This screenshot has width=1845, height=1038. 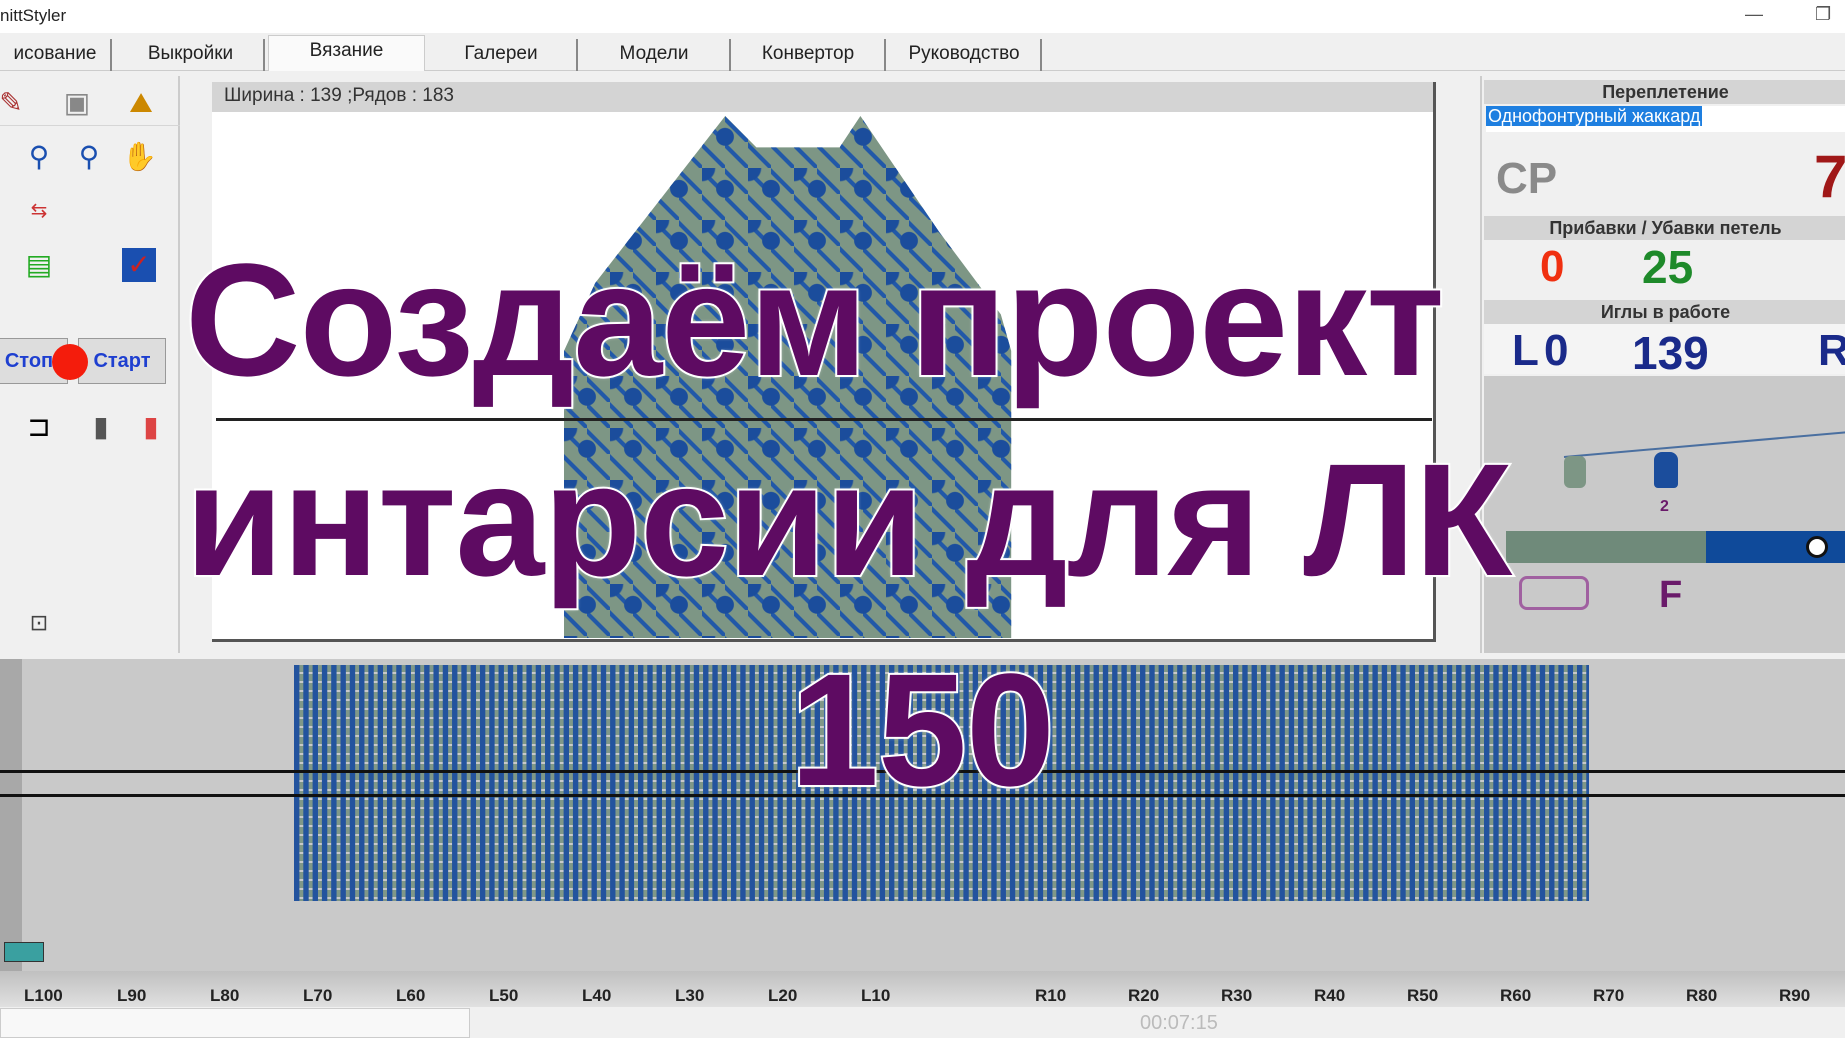 I want to click on yarn-number: 2, so click(x=1664, y=506).